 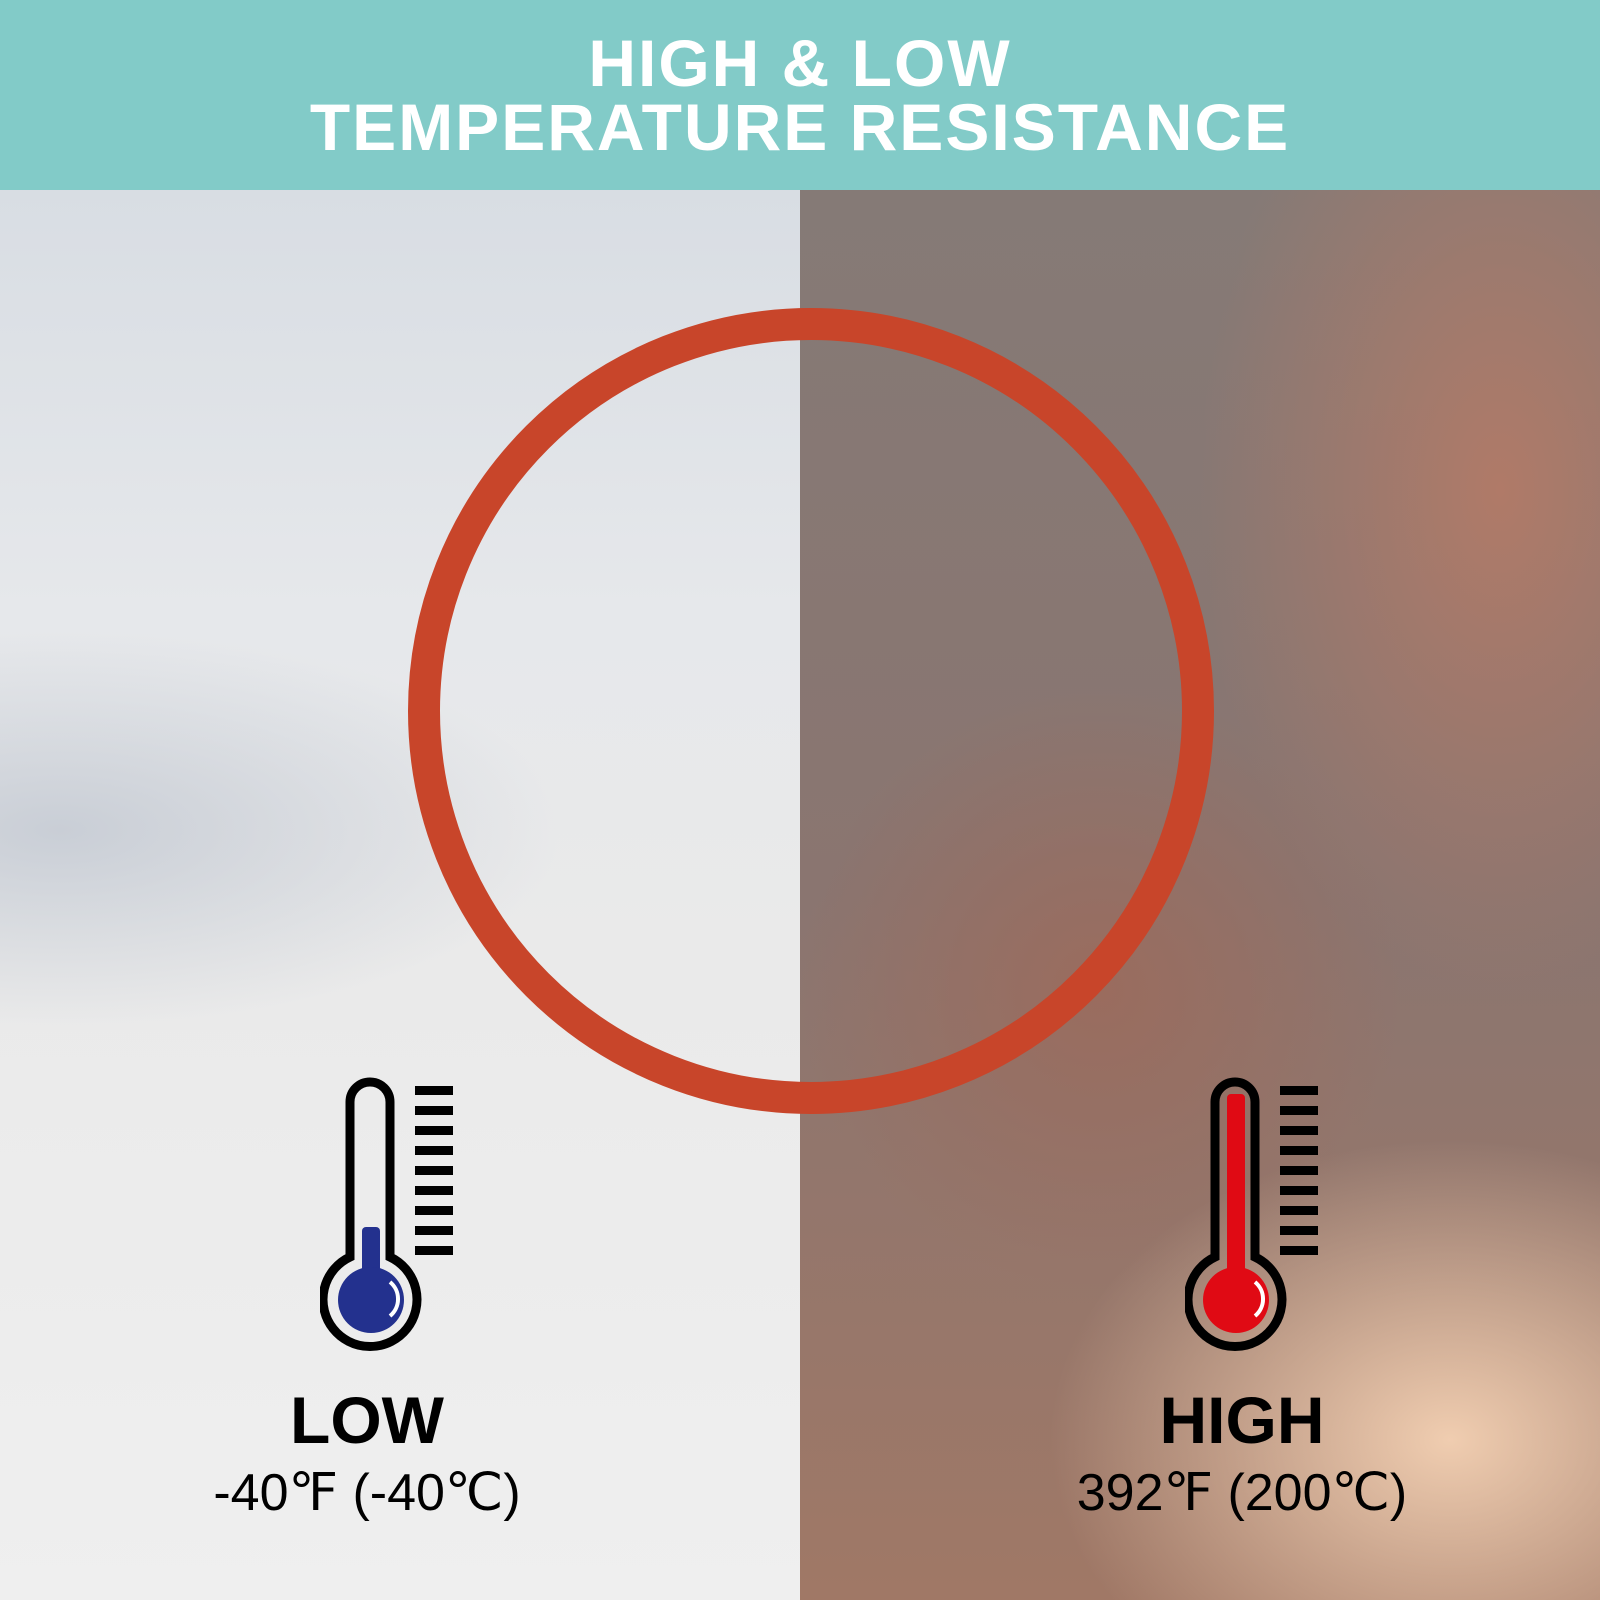 I want to click on high-temperature: 392℉ (200℃), so click(x=1242, y=1493).